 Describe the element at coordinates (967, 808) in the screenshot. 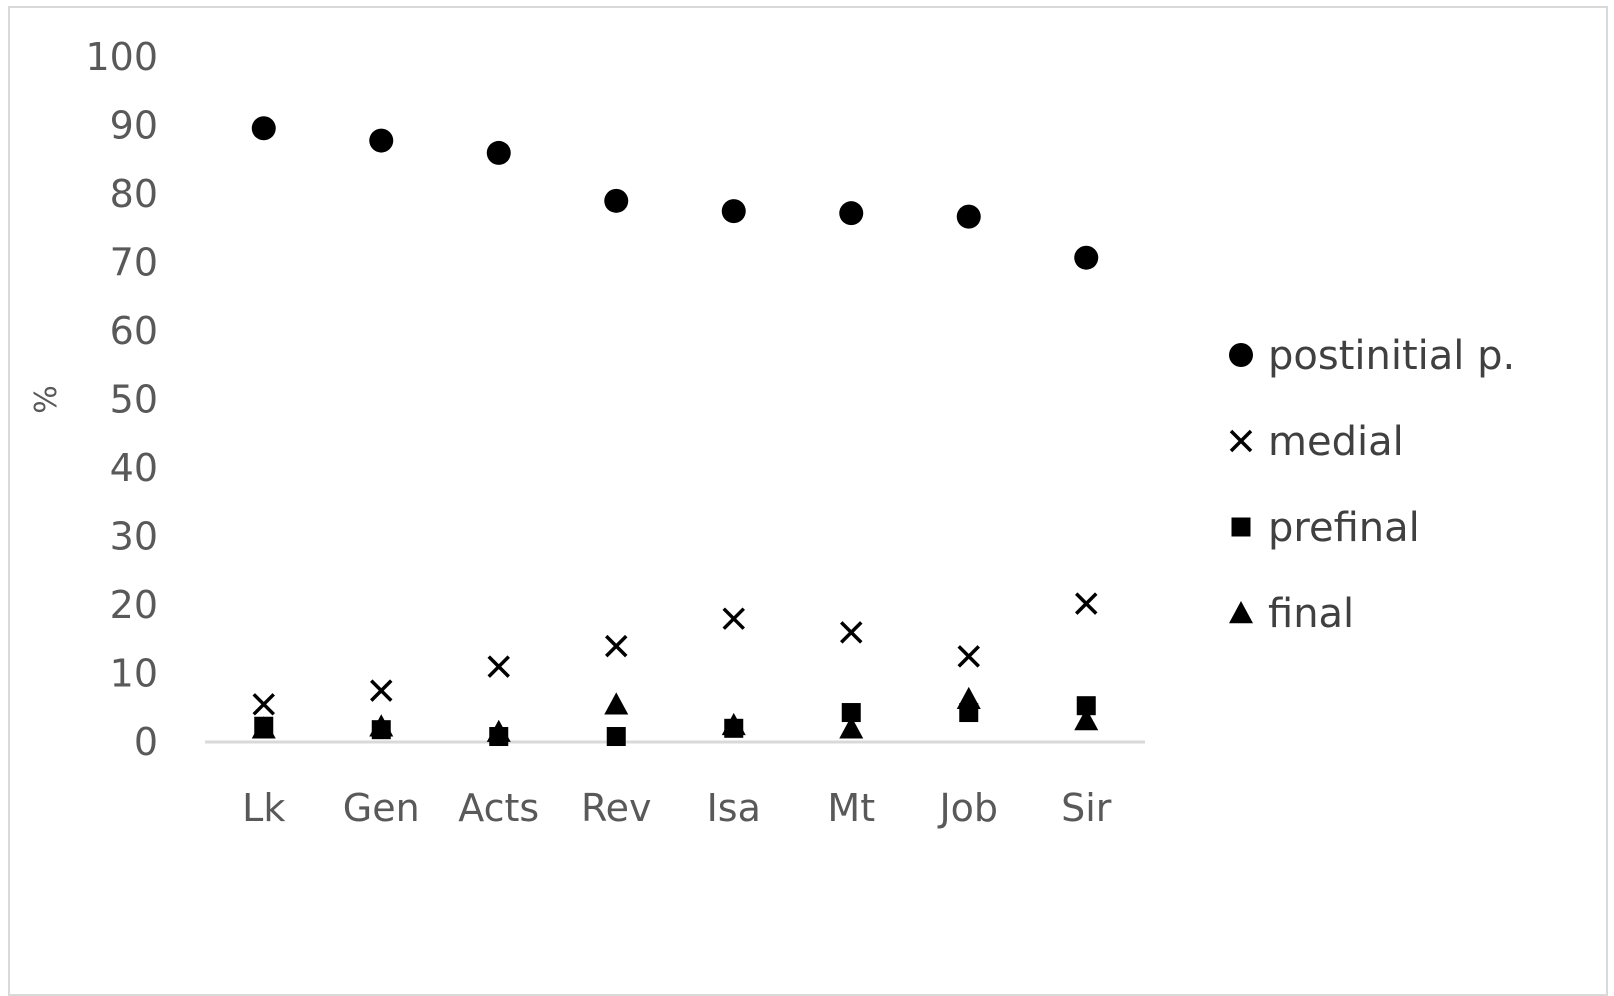

I see `x-category-label: Job` at that location.